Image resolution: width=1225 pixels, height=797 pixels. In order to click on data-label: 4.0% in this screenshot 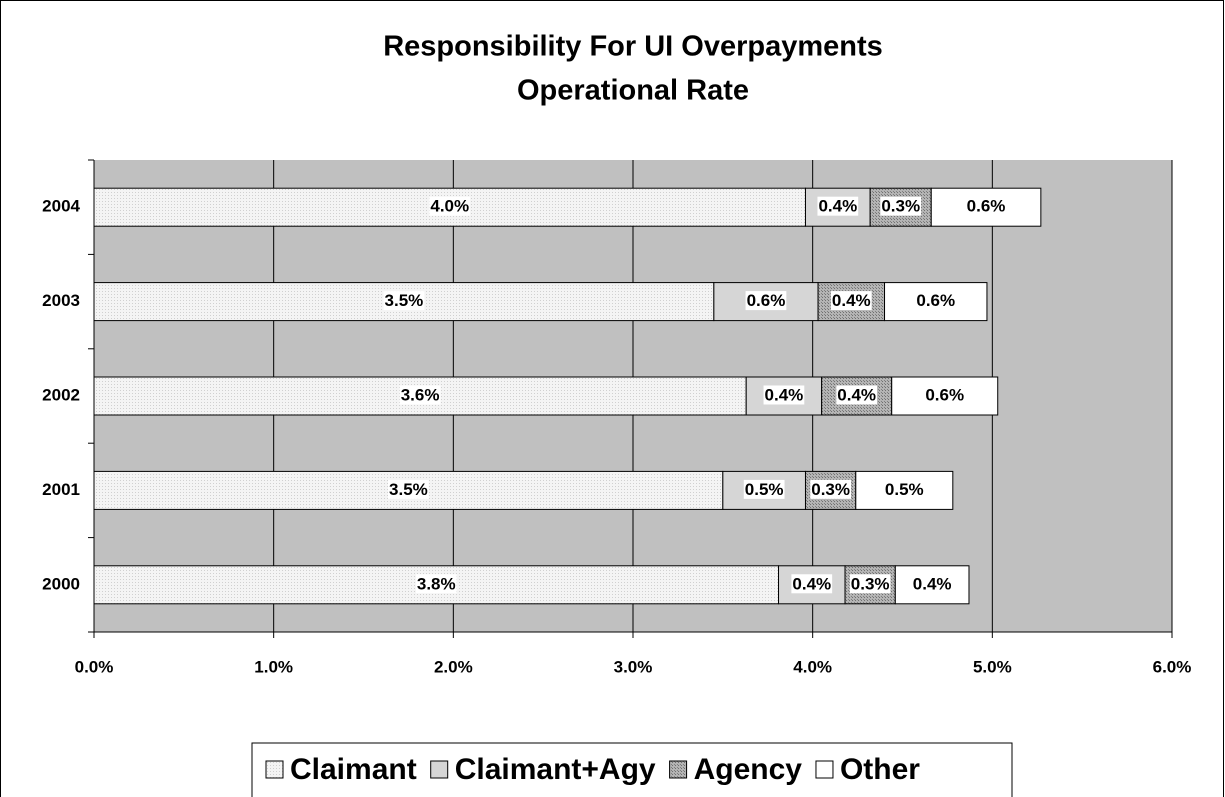, I will do `click(449, 206)`.